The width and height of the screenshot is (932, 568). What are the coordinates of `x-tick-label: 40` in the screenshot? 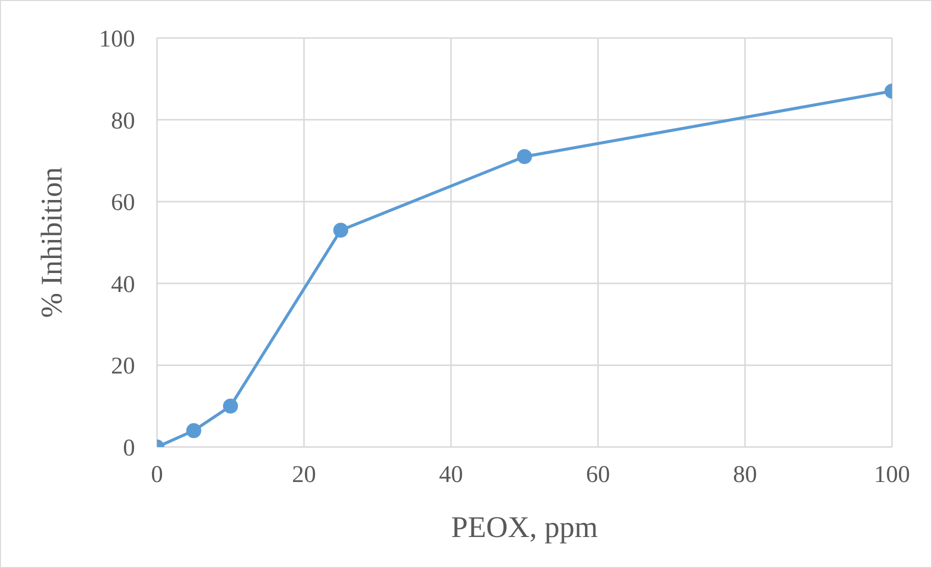 It's located at (451, 475).